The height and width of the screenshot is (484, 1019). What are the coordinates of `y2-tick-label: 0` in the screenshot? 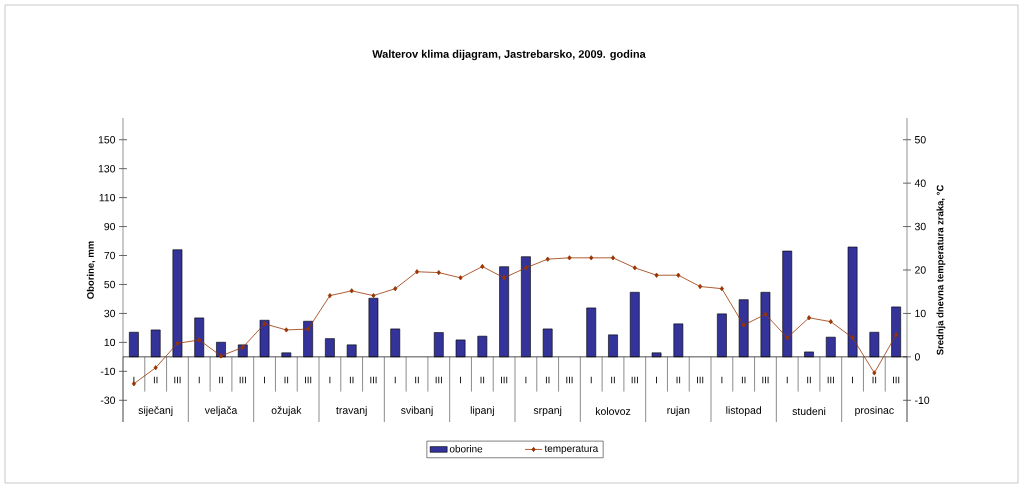 It's located at (917, 357).